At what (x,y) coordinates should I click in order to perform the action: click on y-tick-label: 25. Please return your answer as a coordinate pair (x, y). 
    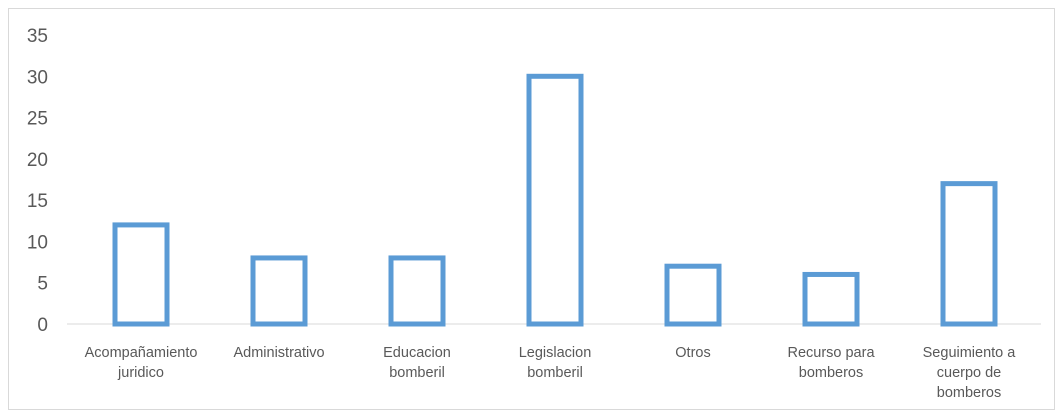
    Looking at the image, I should click on (37, 119).